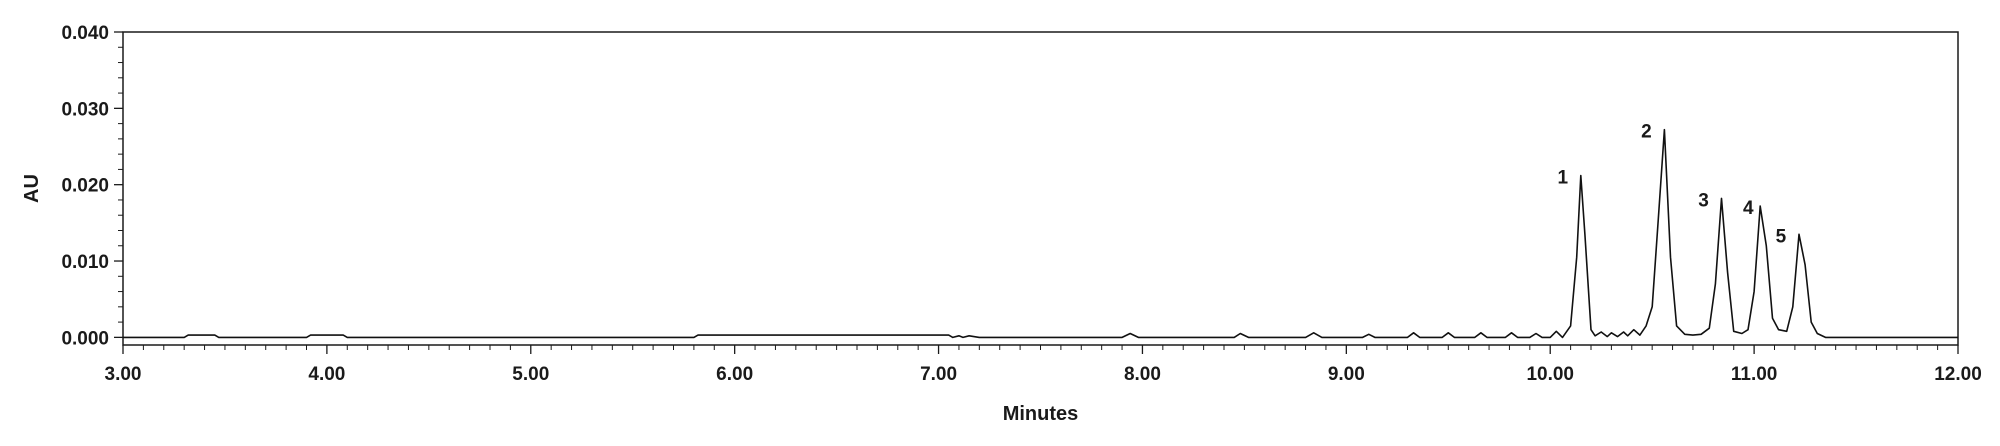 This screenshot has height=446, width=2000. Describe the element at coordinates (1563, 178) in the screenshot. I see `peak-label-1: 1` at that location.